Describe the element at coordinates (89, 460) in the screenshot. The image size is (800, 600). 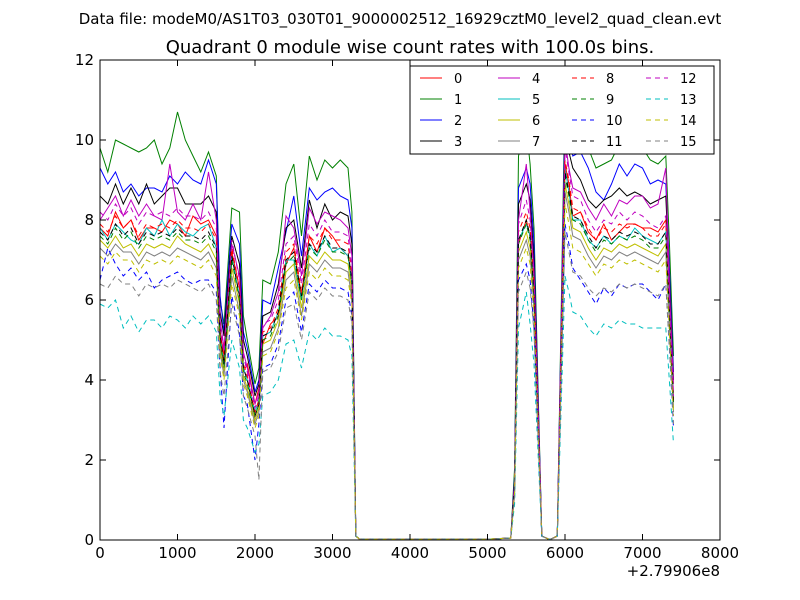
I see `y-tick-label: 2` at that location.